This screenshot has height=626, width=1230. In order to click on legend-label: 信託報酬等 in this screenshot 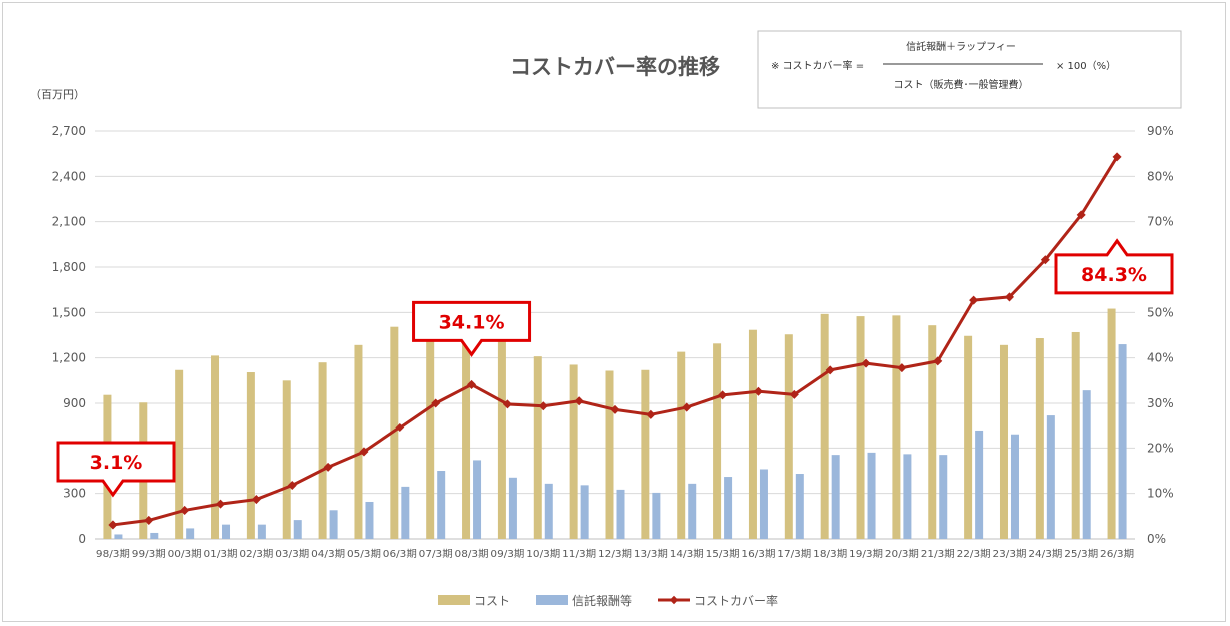, I will do `click(602, 600)`.